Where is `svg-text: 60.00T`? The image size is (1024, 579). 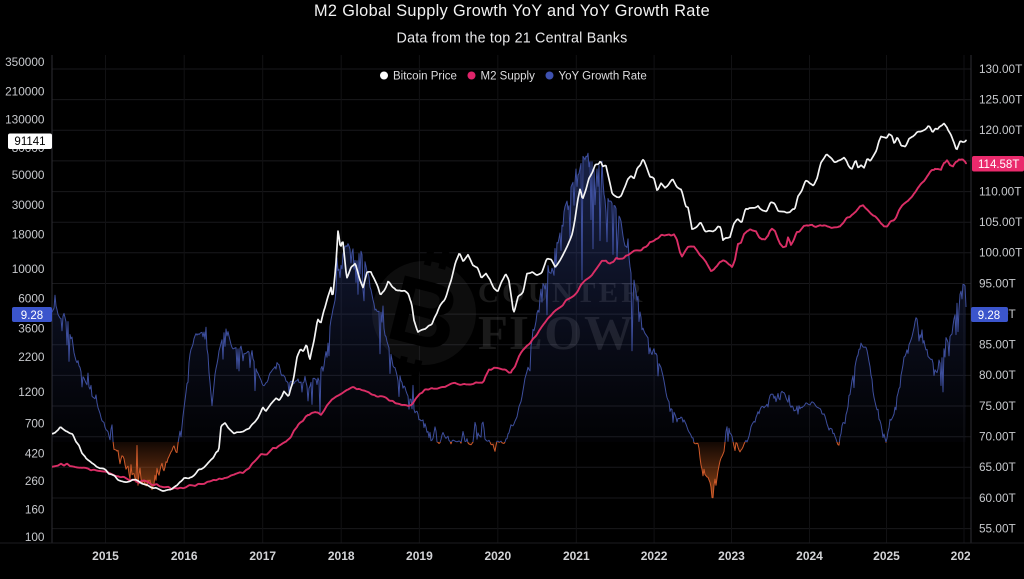
svg-text: 60.00T is located at coordinates (997, 498).